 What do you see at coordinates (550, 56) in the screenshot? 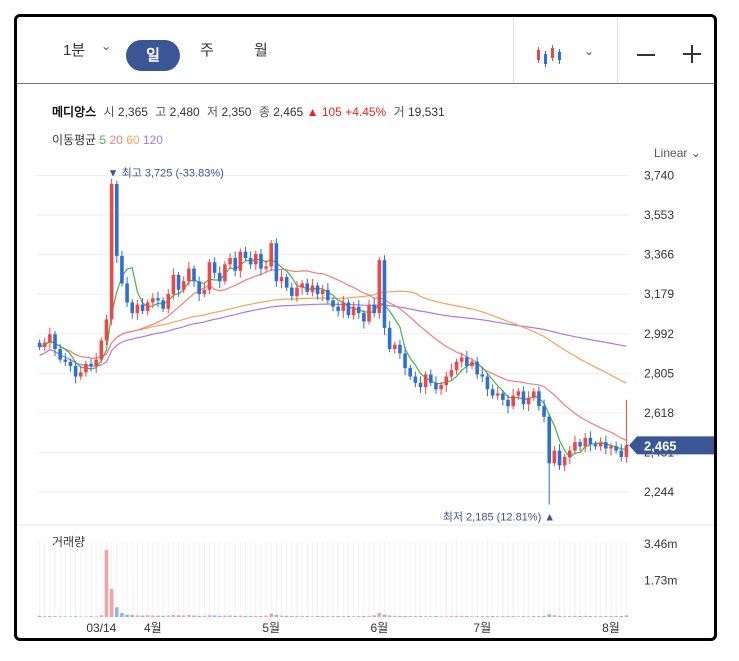
I see `candlestick-chart-type-icon` at bounding box center [550, 56].